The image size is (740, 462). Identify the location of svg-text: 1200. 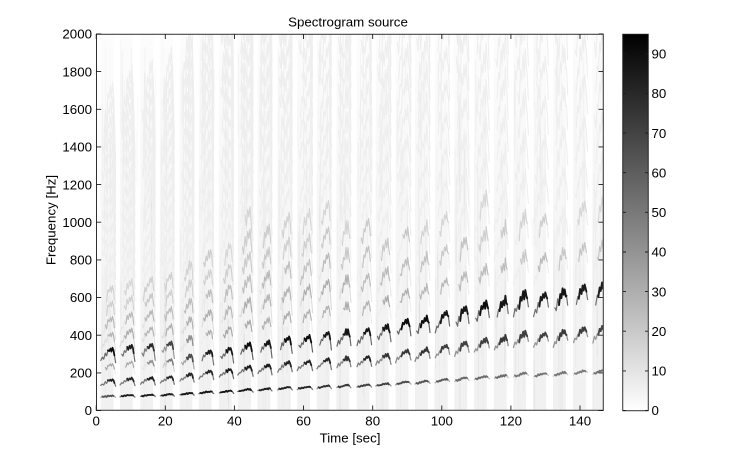
(77, 184).